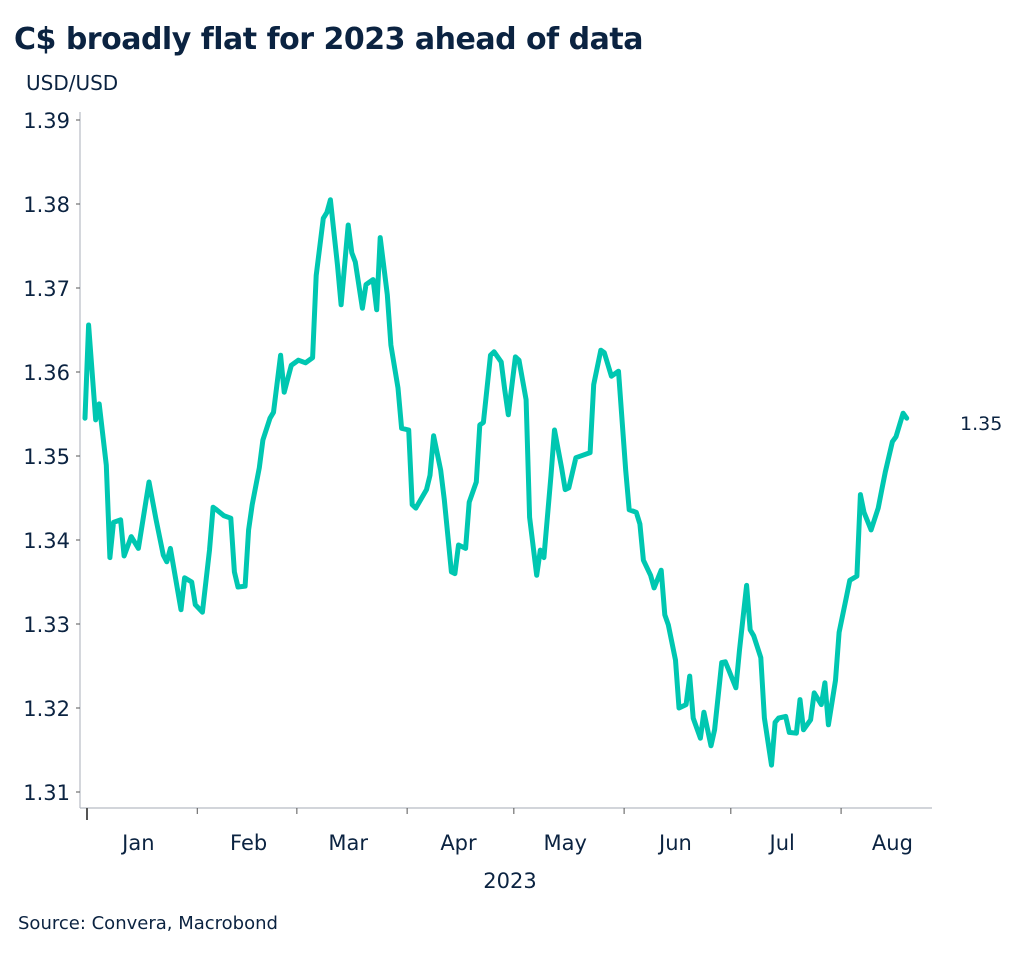 The image size is (1024, 958). I want to click on y-tick-label: 1.31, so click(46, 793).